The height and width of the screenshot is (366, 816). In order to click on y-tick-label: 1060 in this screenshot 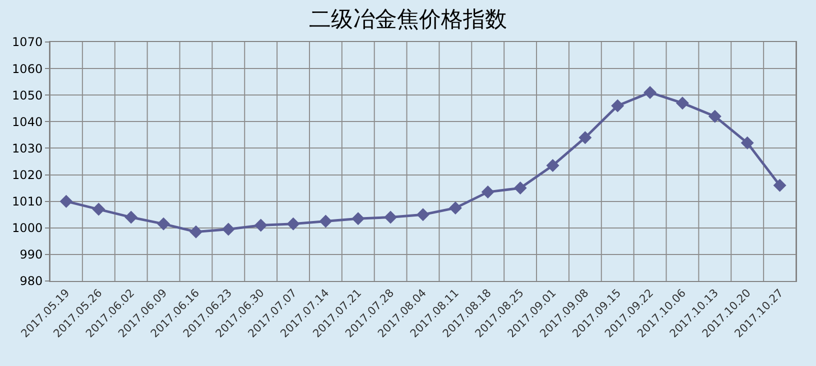, I will do `click(27, 69)`.